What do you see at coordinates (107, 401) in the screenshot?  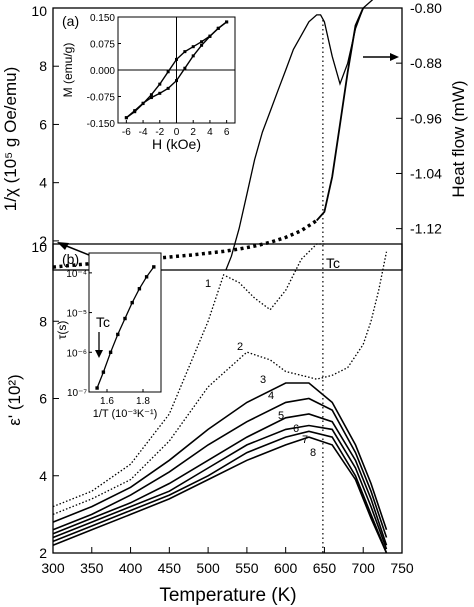 I see `inset-b-x-tick-label: 1.6` at bounding box center [107, 401].